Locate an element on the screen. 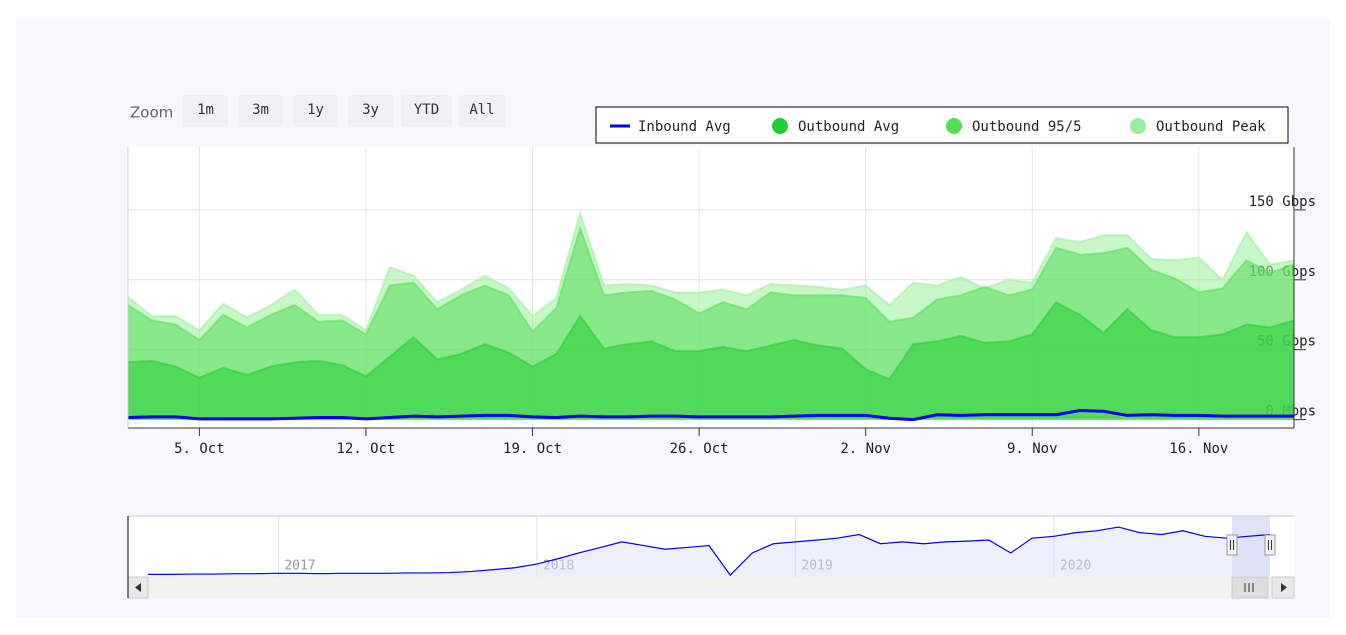 The height and width of the screenshot is (635, 1346). legend-label: Outbound 95/5 is located at coordinates (1027, 127).